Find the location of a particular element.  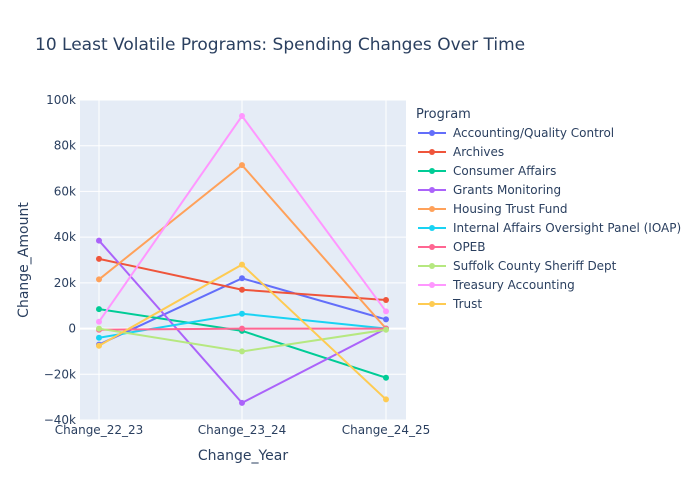

legend-item: OPEB is located at coordinates (452, 247).